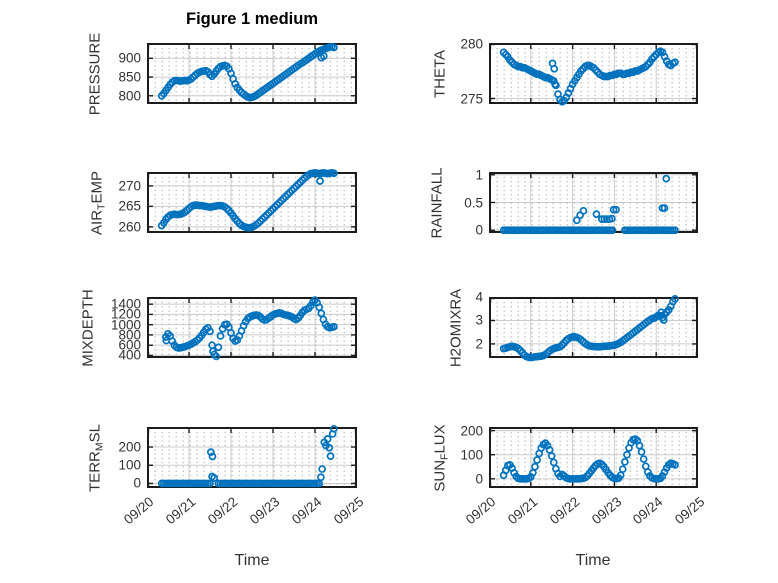 The width and height of the screenshot is (778, 583). I want to click on subplot-mixdepth: MIXDEPTH 400 600 800 1000 1200 1400, so click(218, 327).